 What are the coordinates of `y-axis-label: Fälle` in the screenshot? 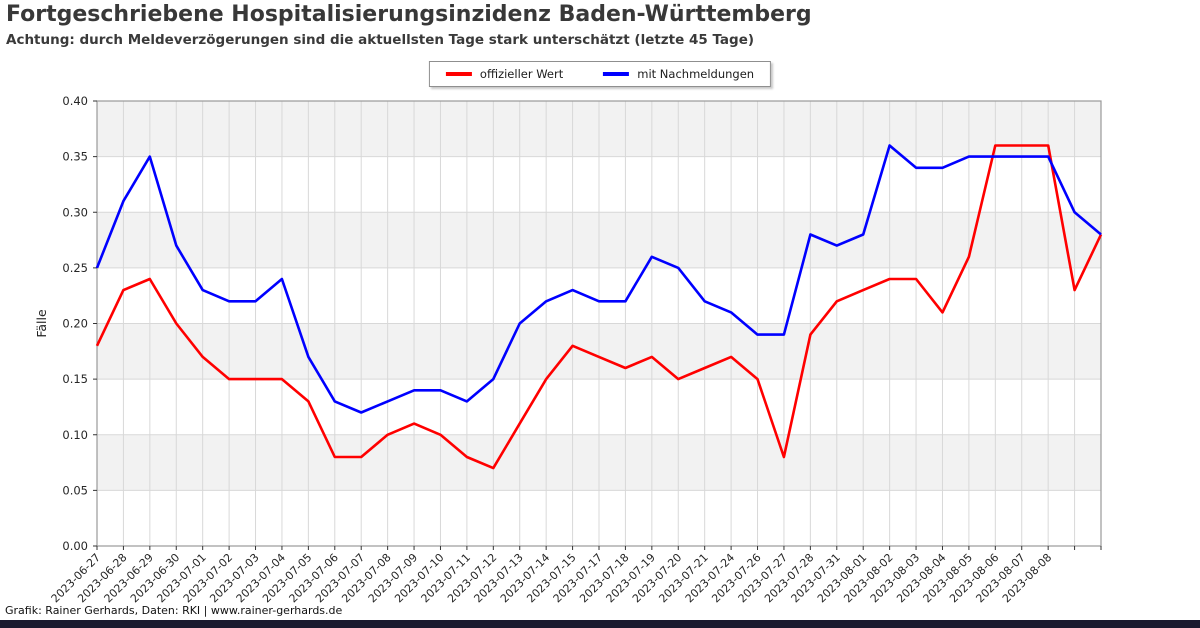 It's located at (41, 323).